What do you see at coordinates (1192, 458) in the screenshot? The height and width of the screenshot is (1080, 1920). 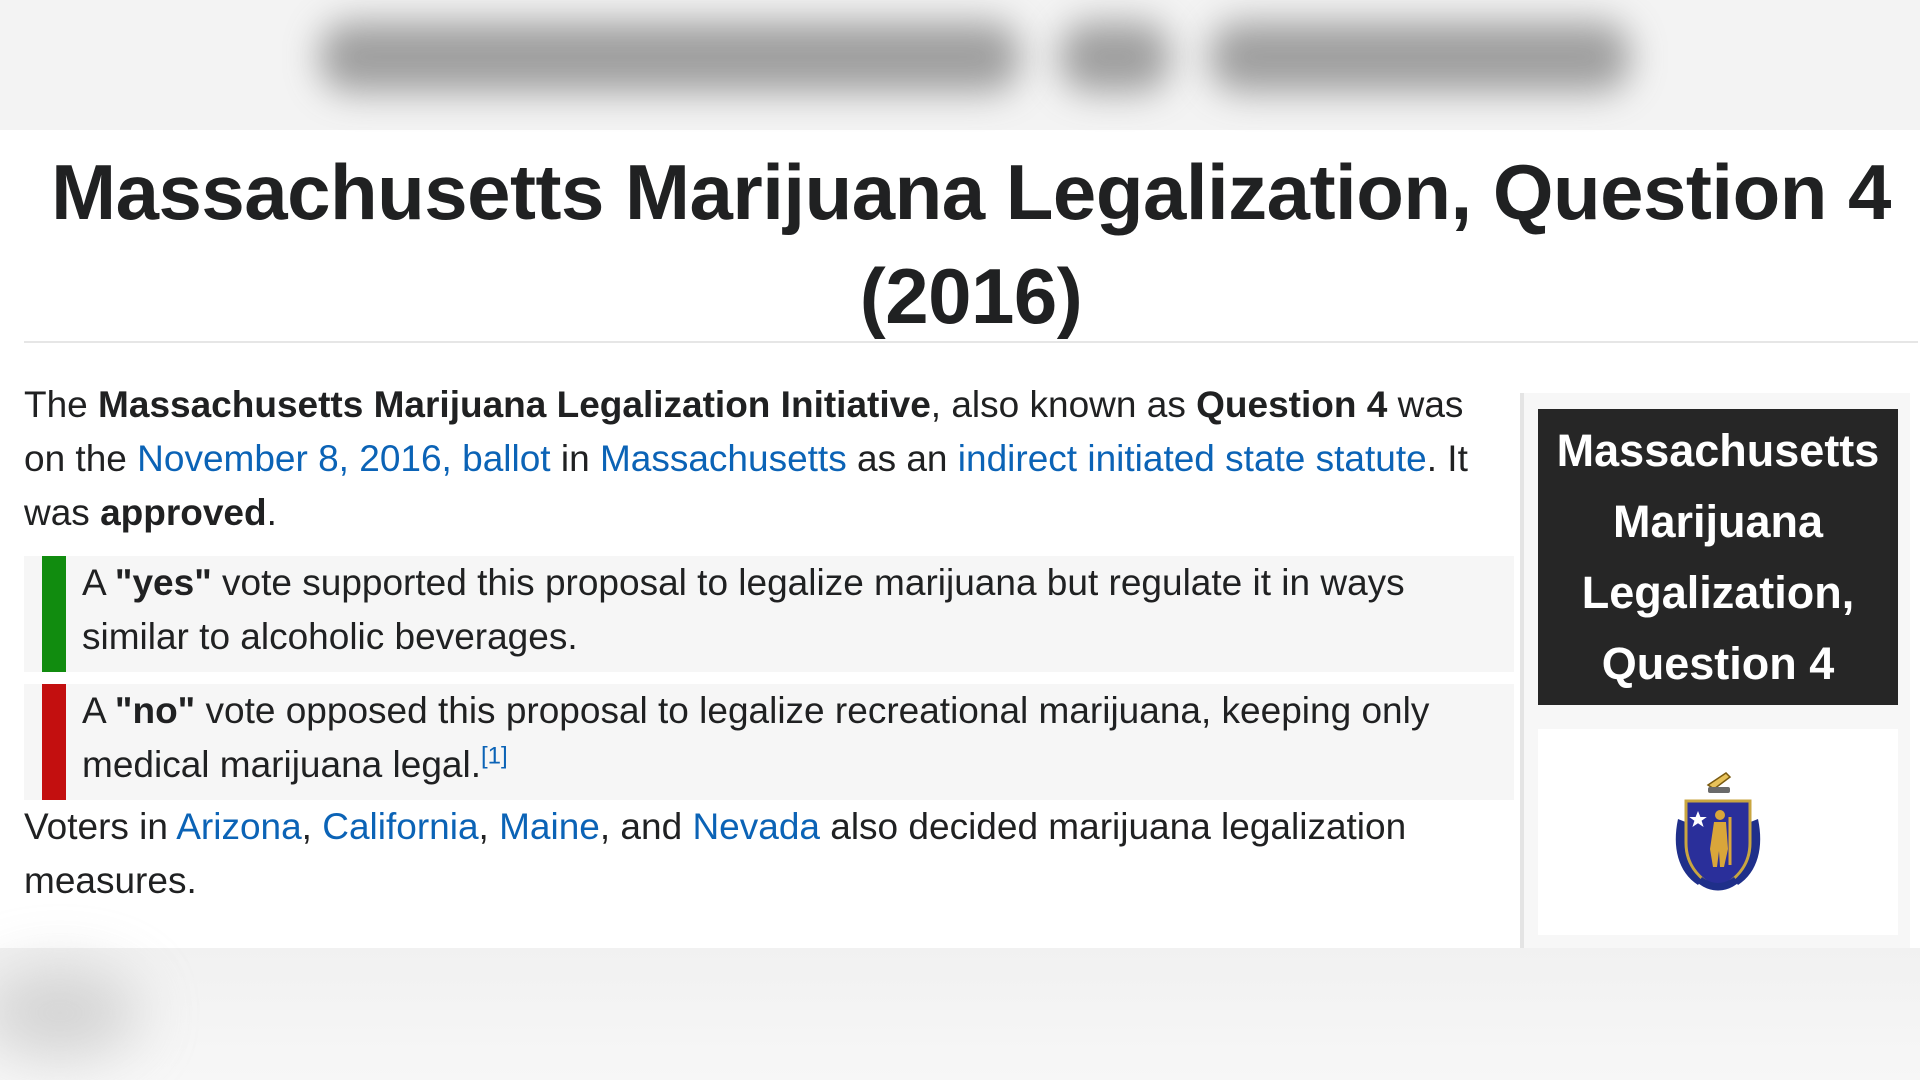 I see `link-initiated-statute: indirect initiated state statute` at bounding box center [1192, 458].